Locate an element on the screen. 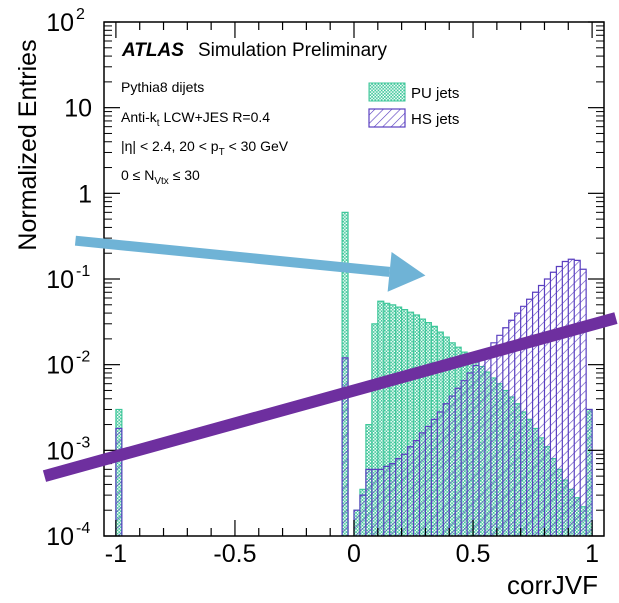  x-tick-label: -1 is located at coordinates (116, 554).